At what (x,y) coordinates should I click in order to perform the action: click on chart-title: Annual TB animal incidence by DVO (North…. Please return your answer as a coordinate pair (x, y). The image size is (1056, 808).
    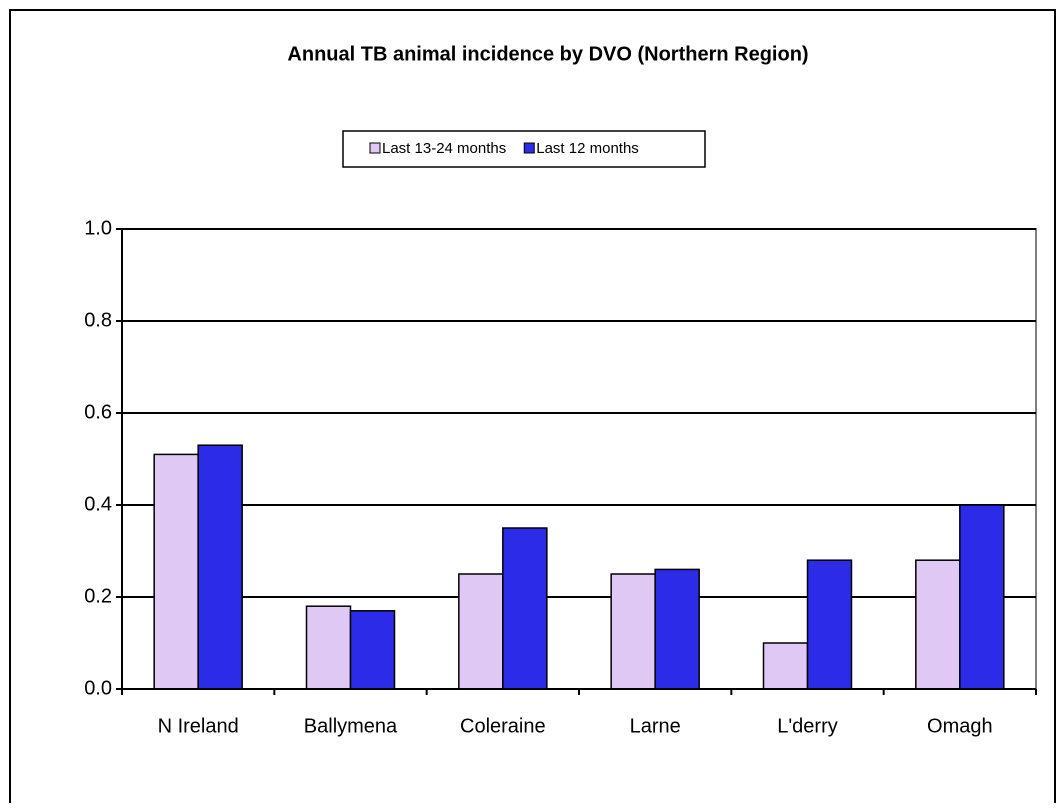
    Looking at the image, I should click on (547, 54).